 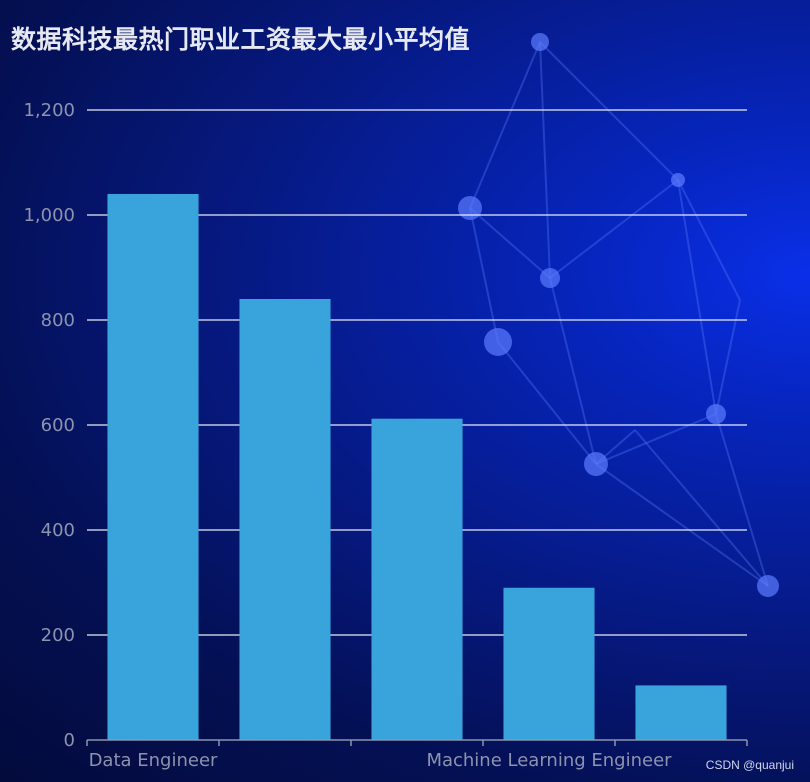 I want to click on x-tick-label: Data Engineer, so click(x=153, y=760).